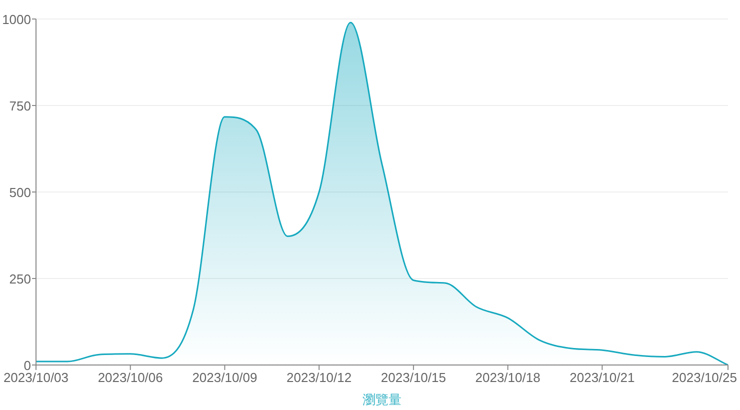 The image size is (740, 410). Describe the element at coordinates (704, 377) in the screenshot. I see `x-tick-label: 2023/10/25` at that location.